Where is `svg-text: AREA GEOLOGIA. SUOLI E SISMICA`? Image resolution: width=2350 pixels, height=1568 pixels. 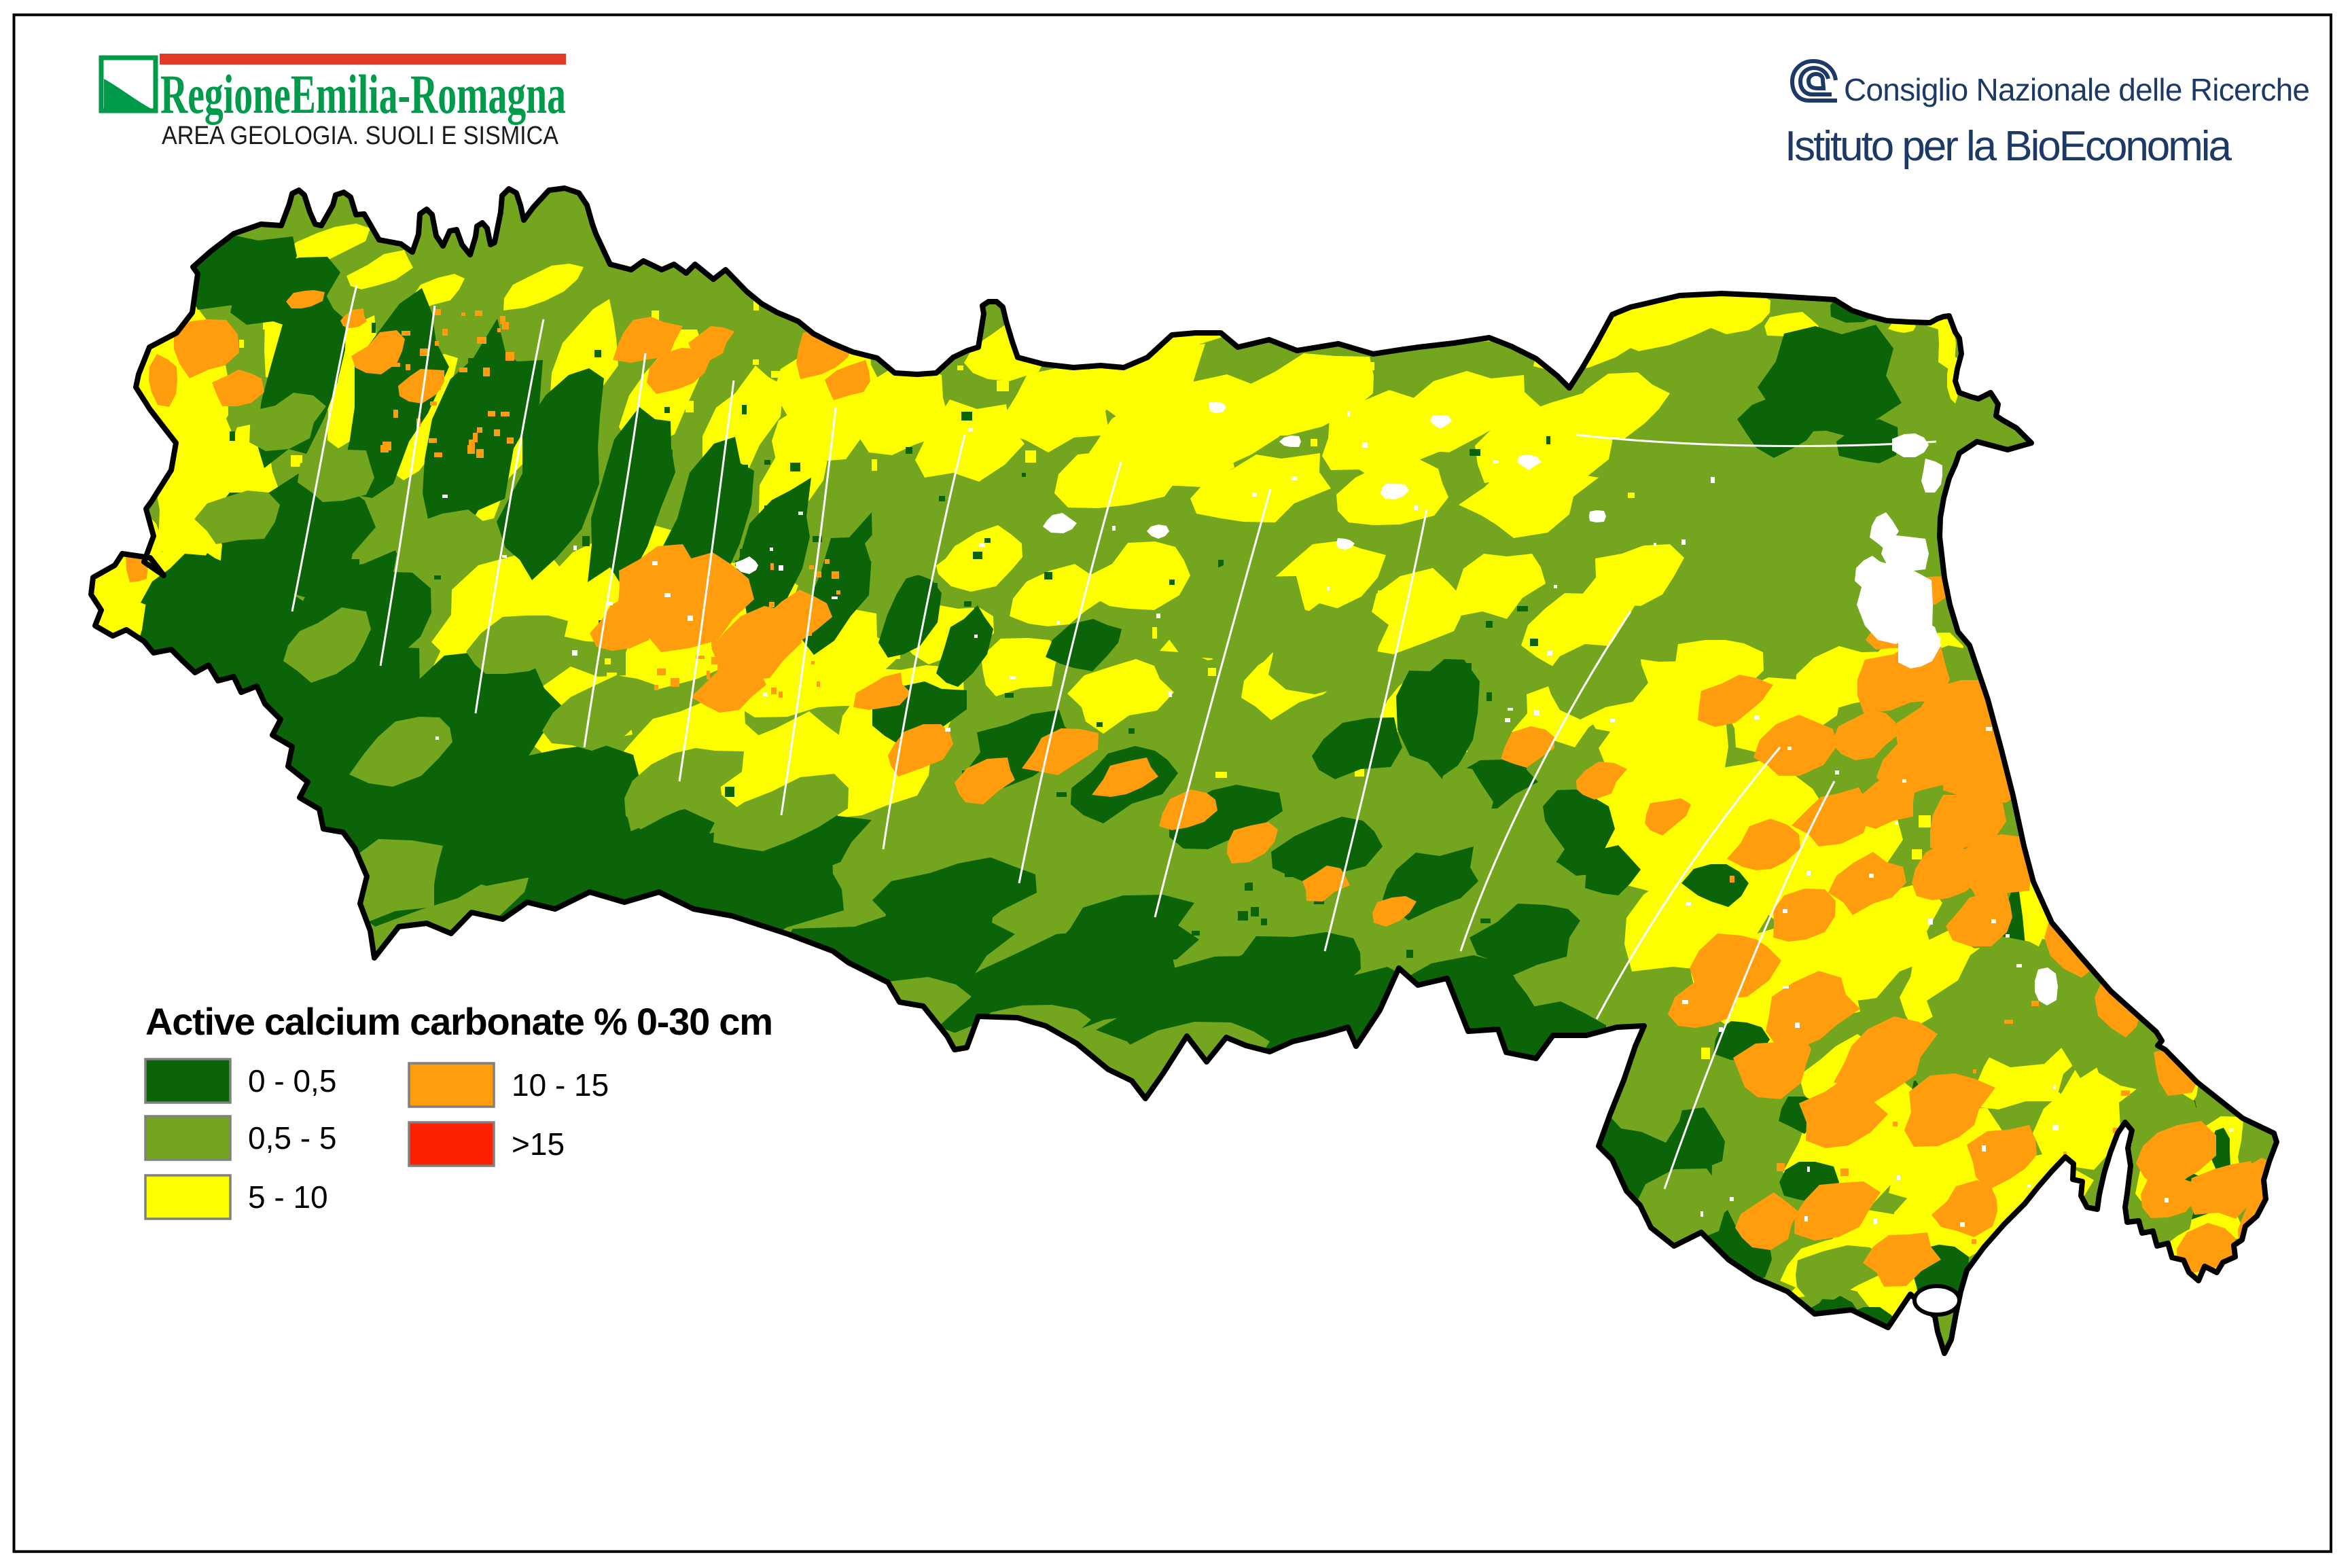 svg-text: AREA GEOLOGIA. SUOLI E SISMICA is located at coordinates (360, 136).